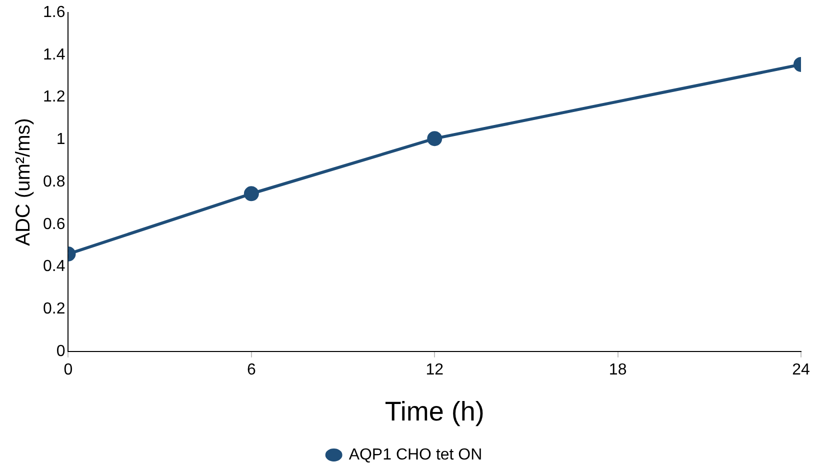  I want to click on x-tick-label: 18, so click(617, 369).